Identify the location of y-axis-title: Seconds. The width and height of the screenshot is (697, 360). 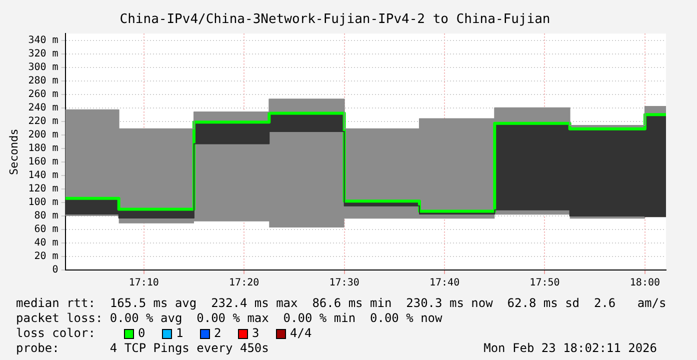
(13, 151).